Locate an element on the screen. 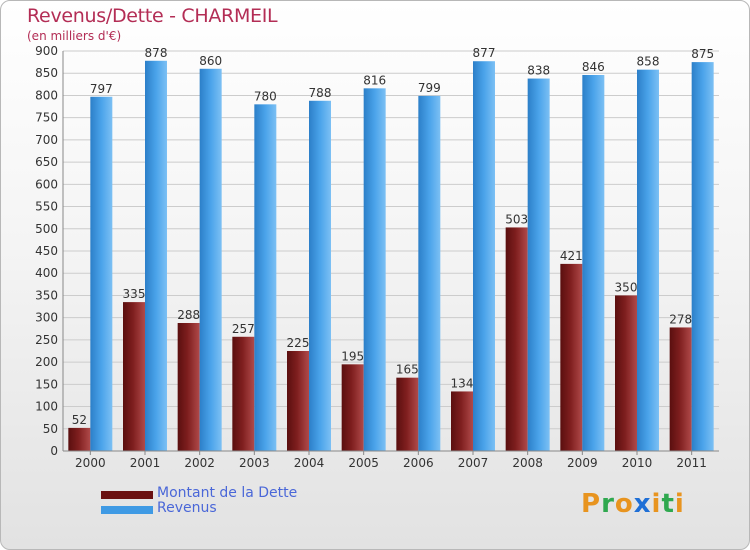 The width and height of the screenshot is (750, 550). data-label-revenus-2000: 797 is located at coordinates (101, 89).